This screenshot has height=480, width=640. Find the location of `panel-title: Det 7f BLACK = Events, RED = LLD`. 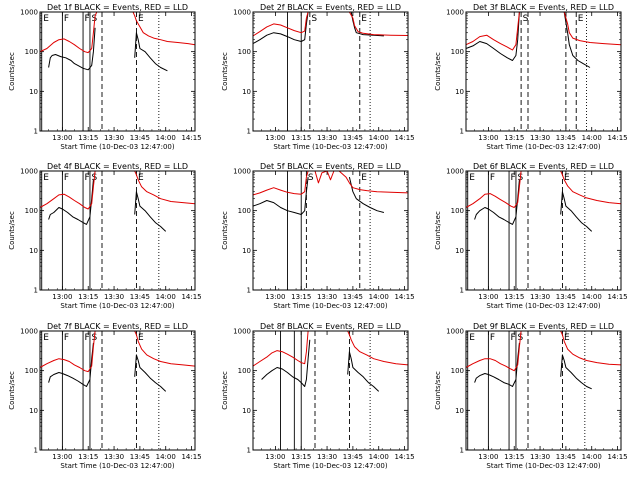

panel-title: Det 7f BLACK = Events, RED = LLD is located at coordinates (117, 326).